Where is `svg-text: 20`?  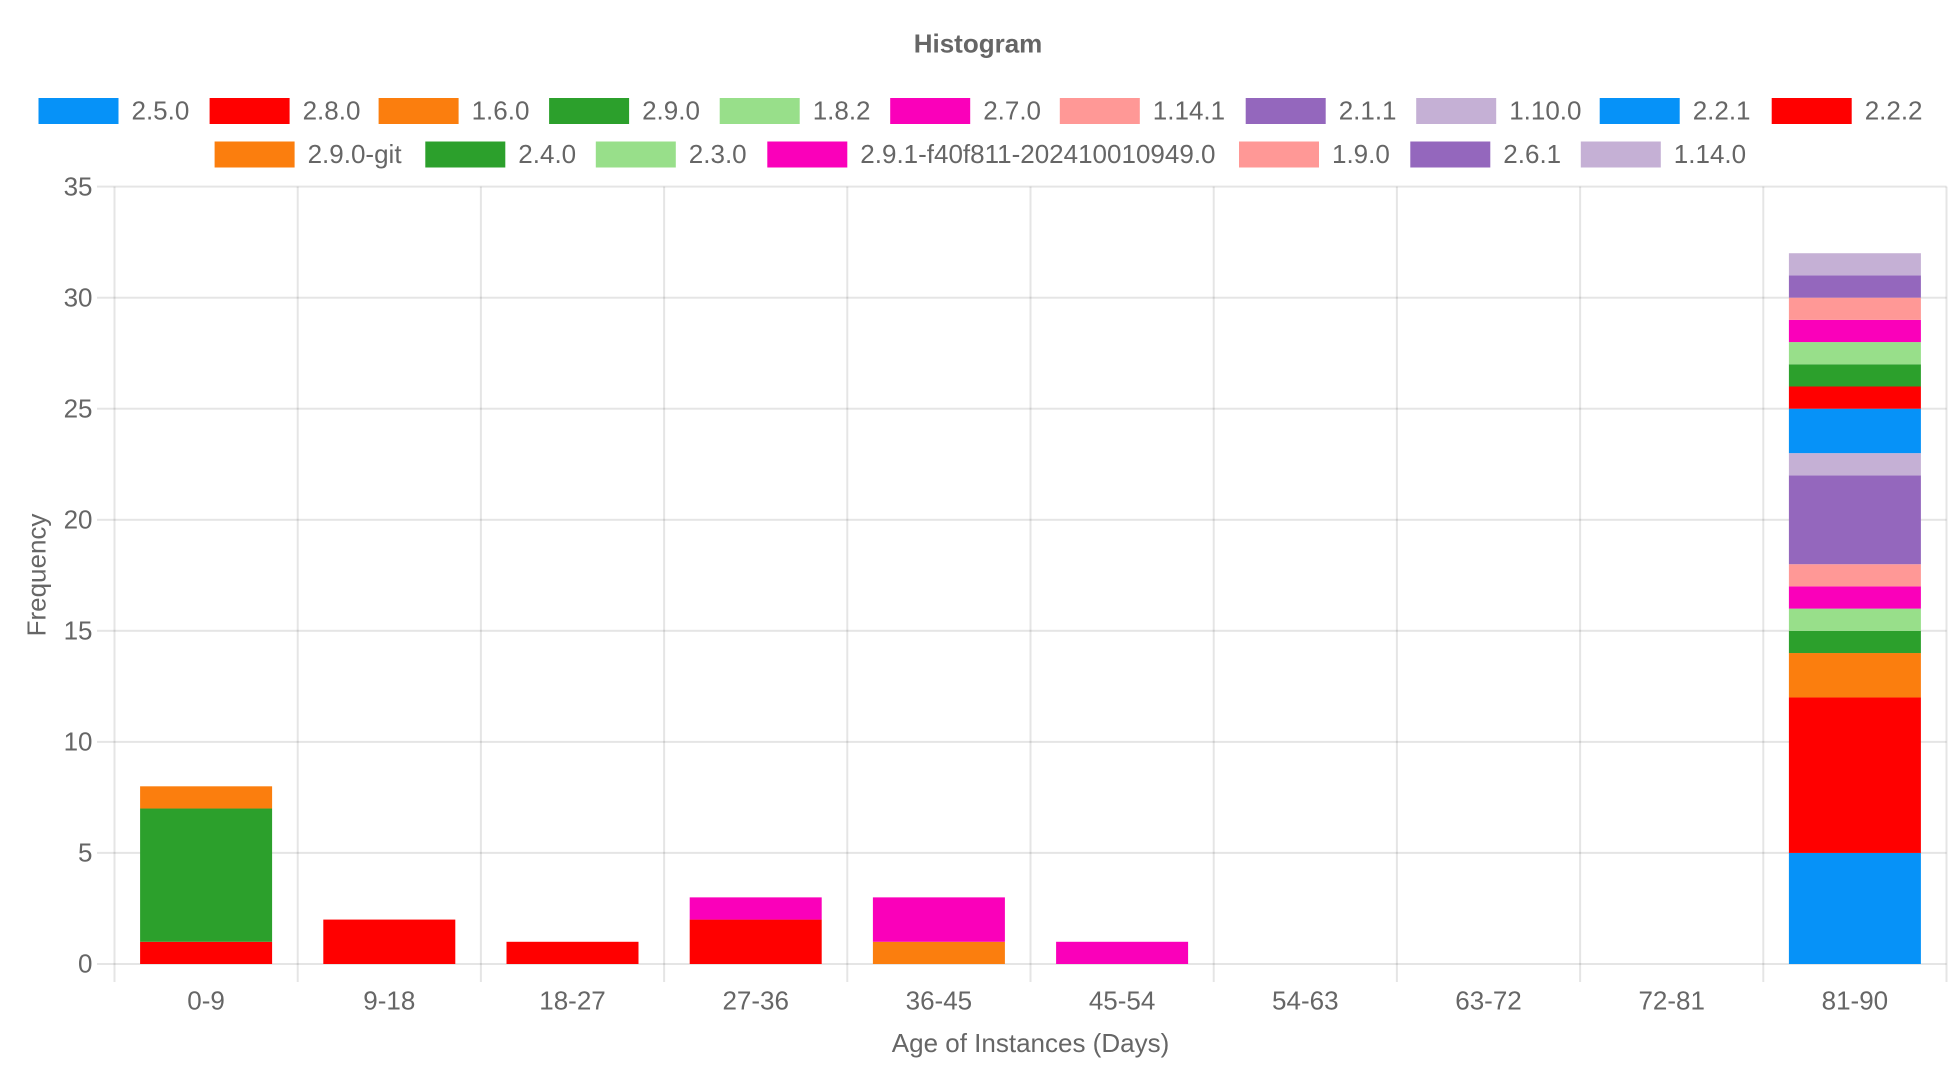
svg-text: 20 is located at coordinates (78, 520).